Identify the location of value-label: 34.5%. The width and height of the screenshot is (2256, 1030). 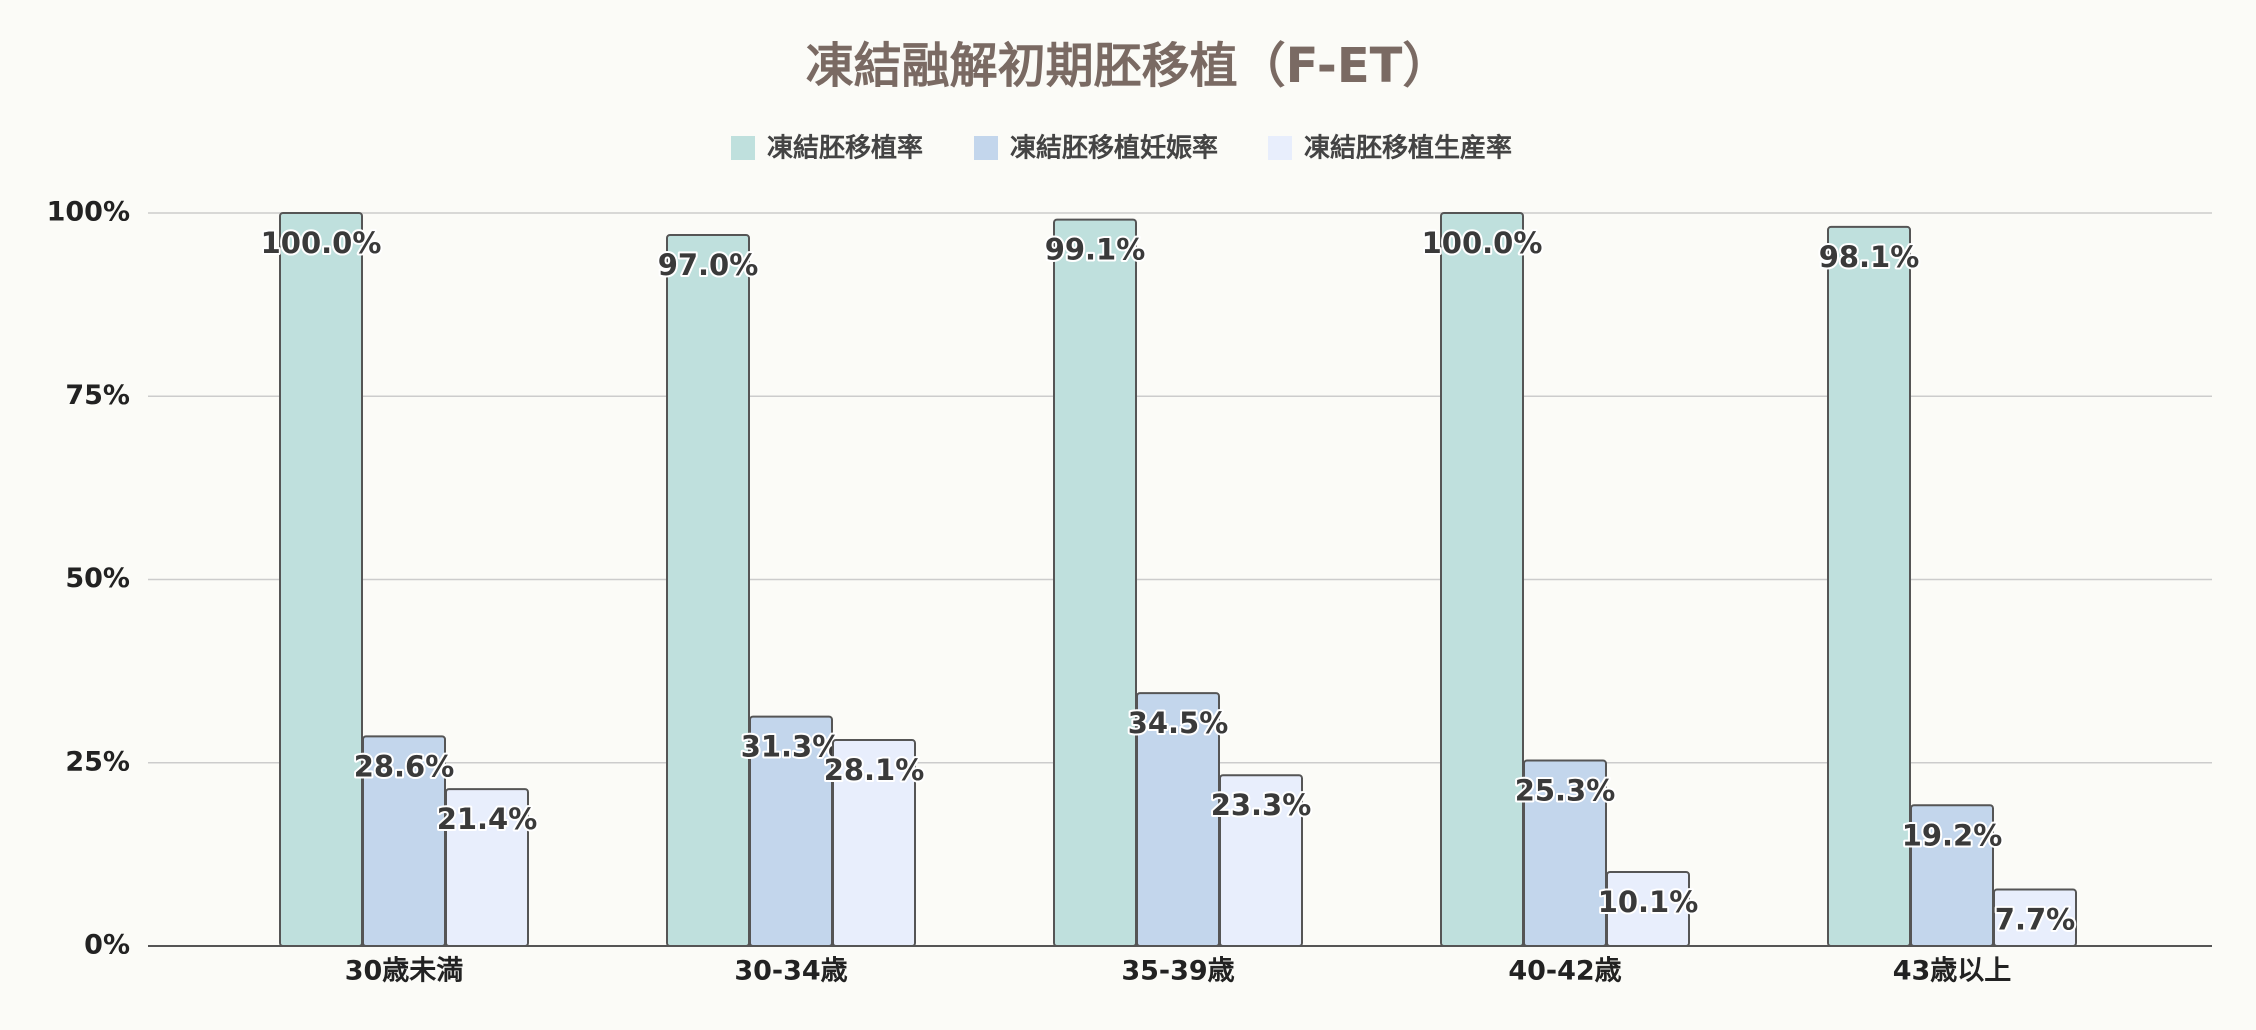
(1178, 723).